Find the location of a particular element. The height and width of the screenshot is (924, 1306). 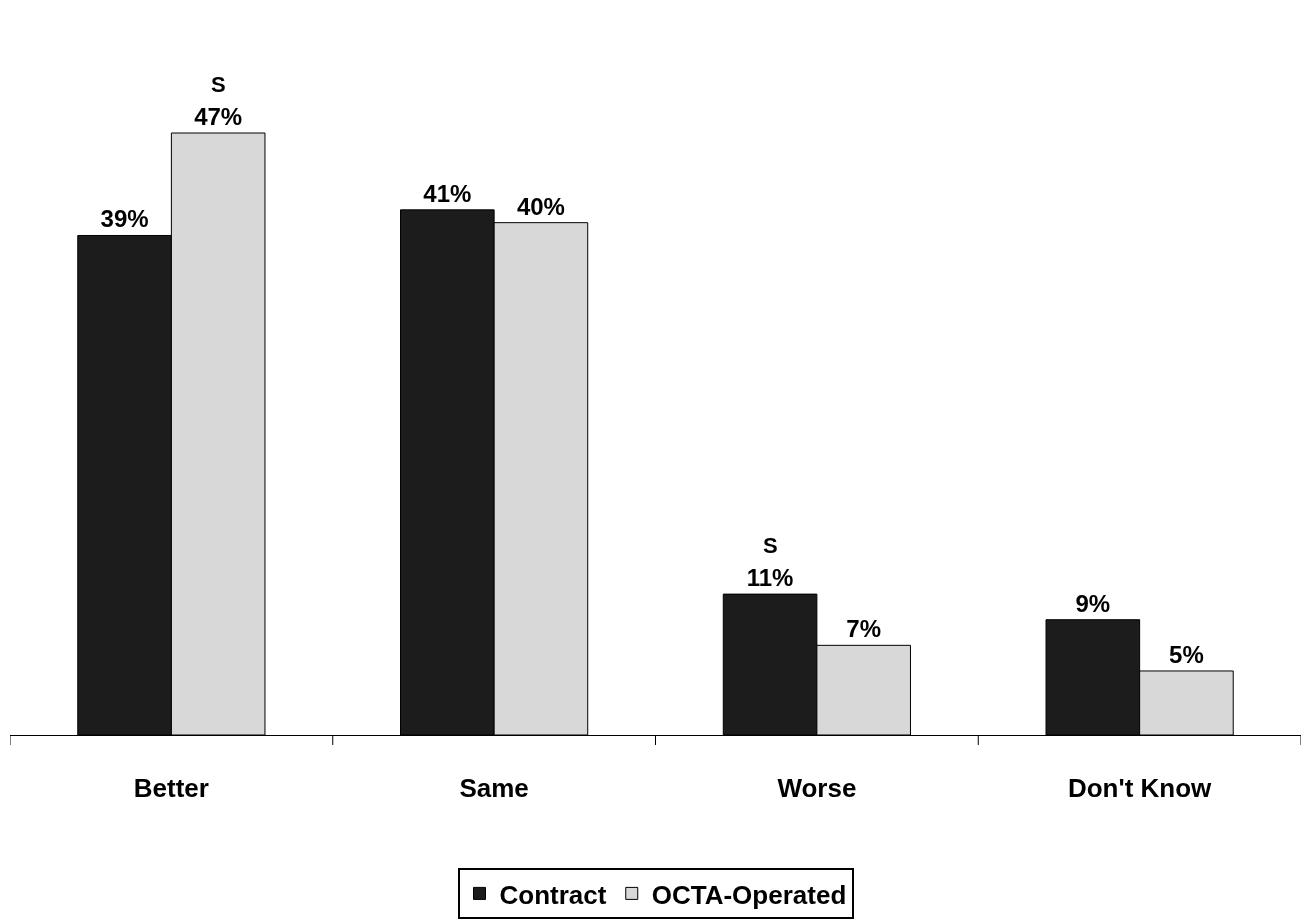

data-label: 47% is located at coordinates (218, 116).